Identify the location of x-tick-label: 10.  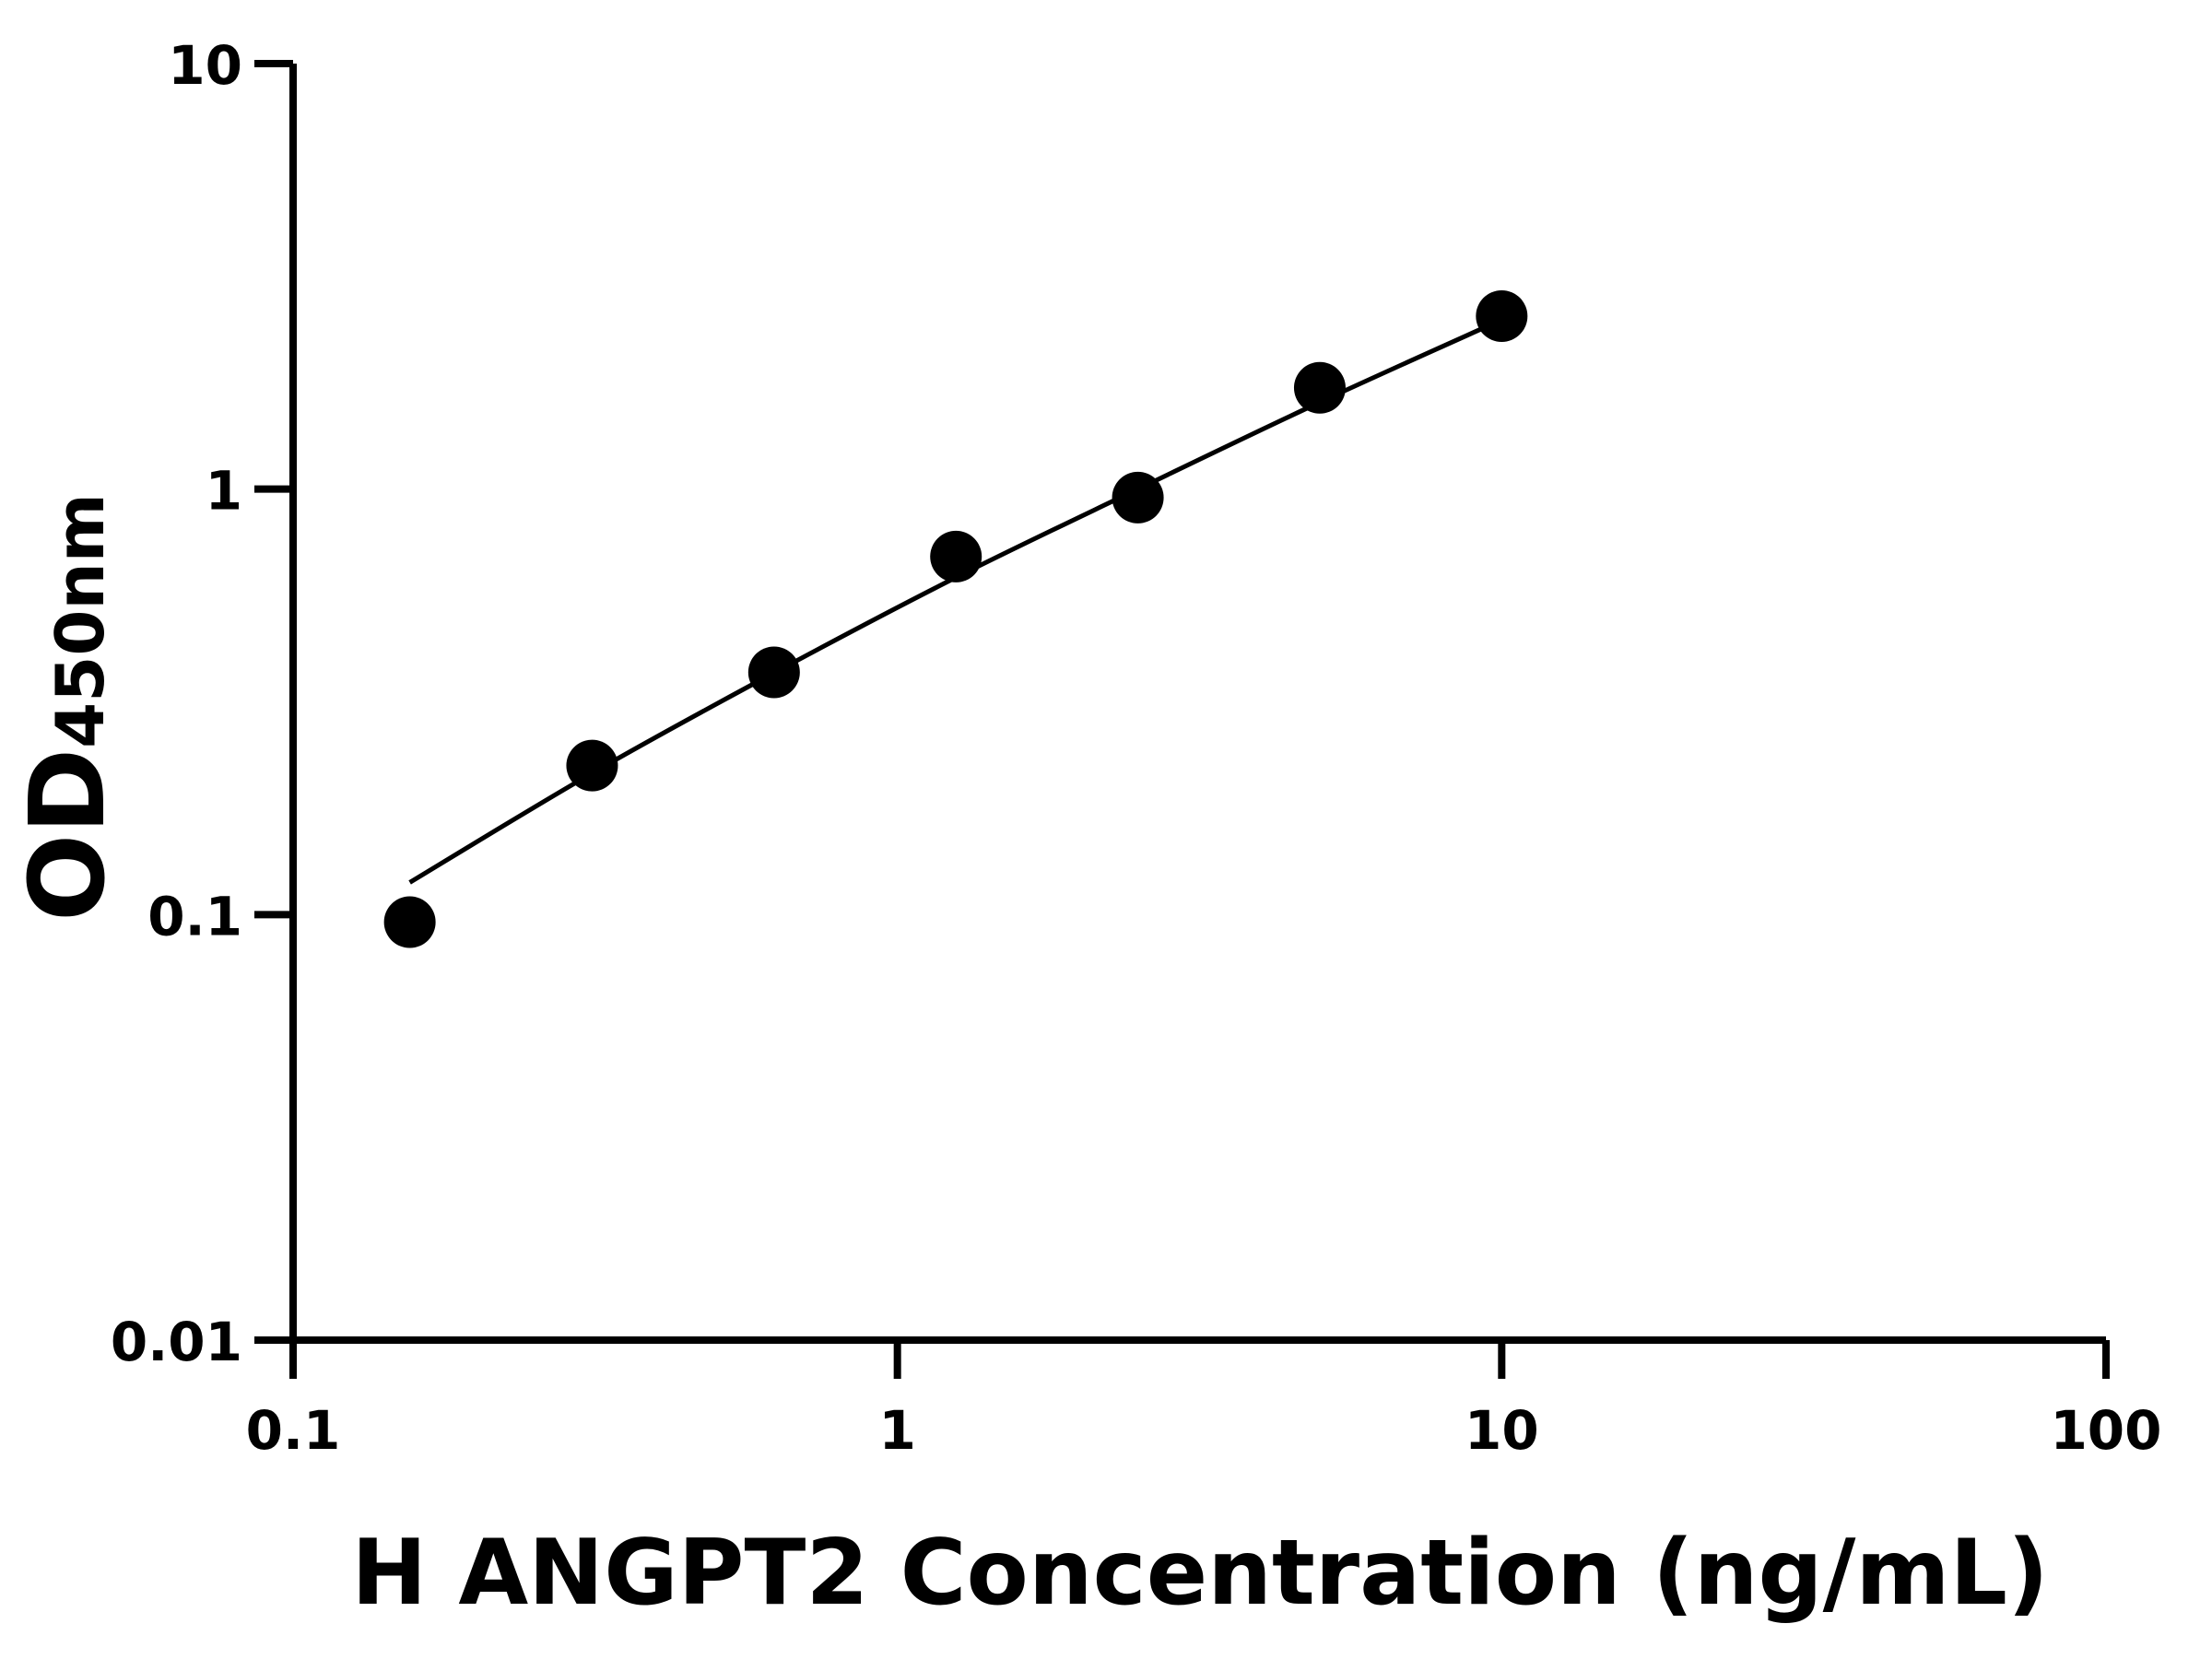
(1502, 1430).